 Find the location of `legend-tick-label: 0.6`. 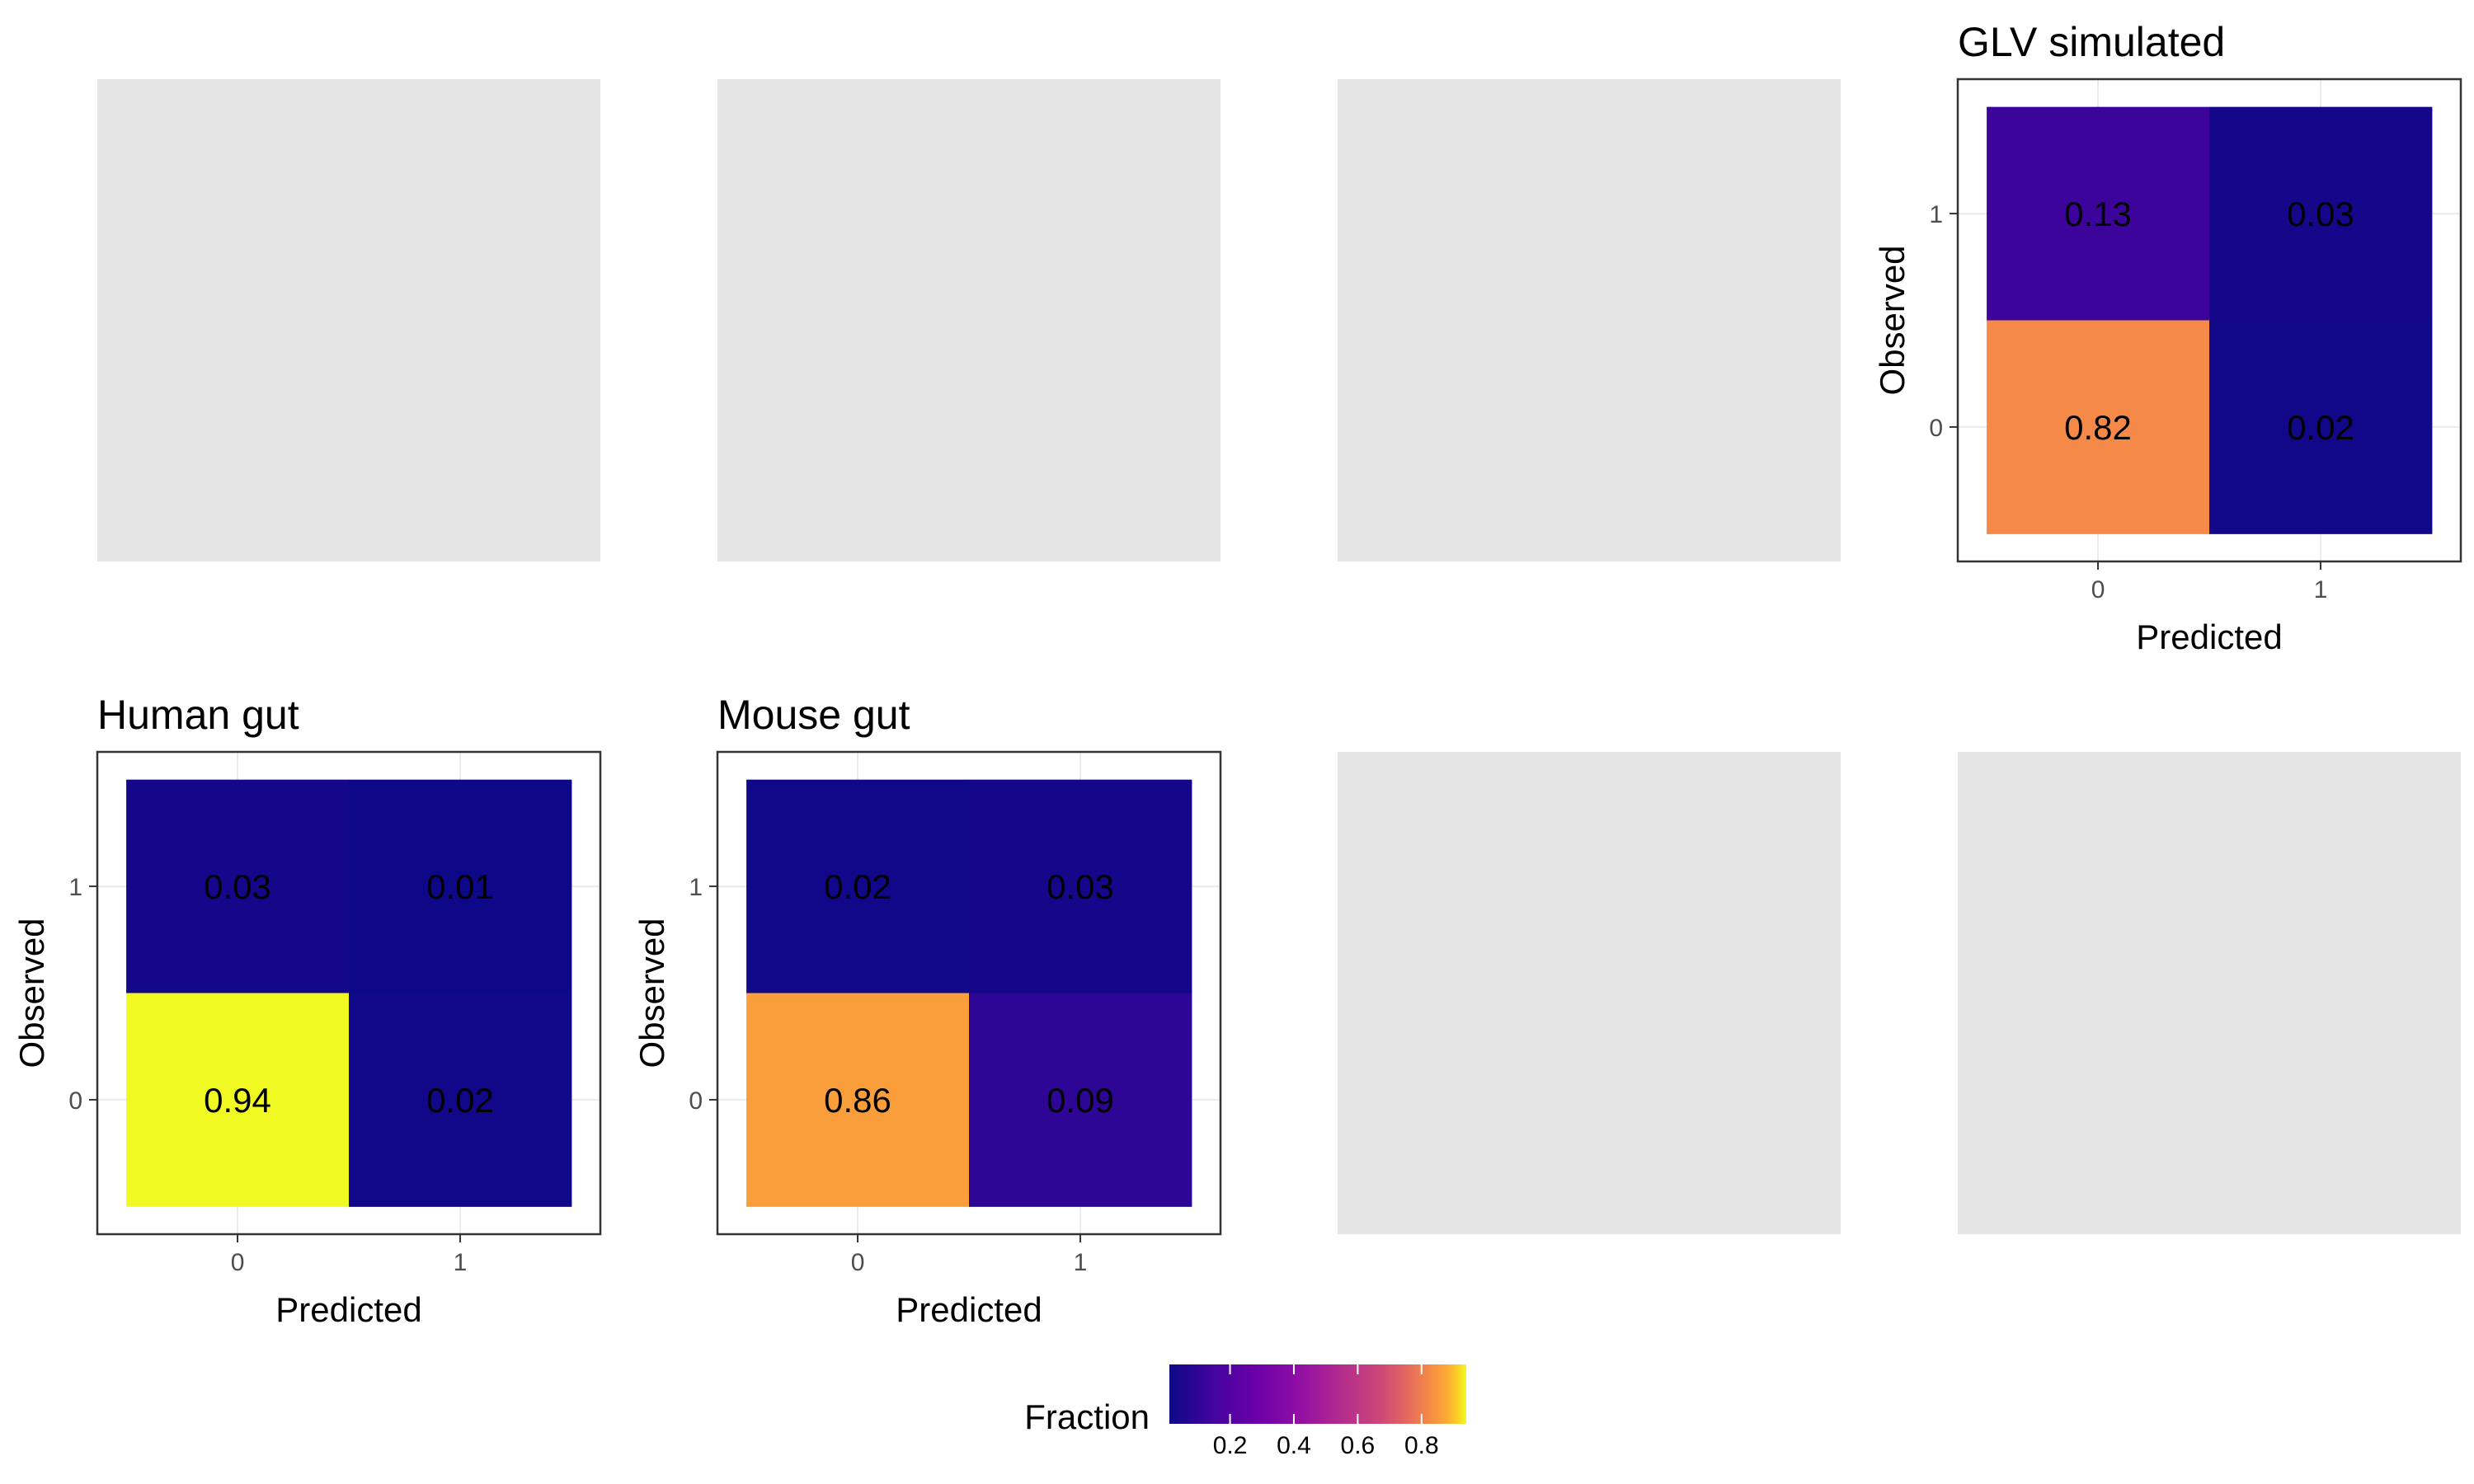

legend-tick-label: 0.6 is located at coordinates (1358, 1445).